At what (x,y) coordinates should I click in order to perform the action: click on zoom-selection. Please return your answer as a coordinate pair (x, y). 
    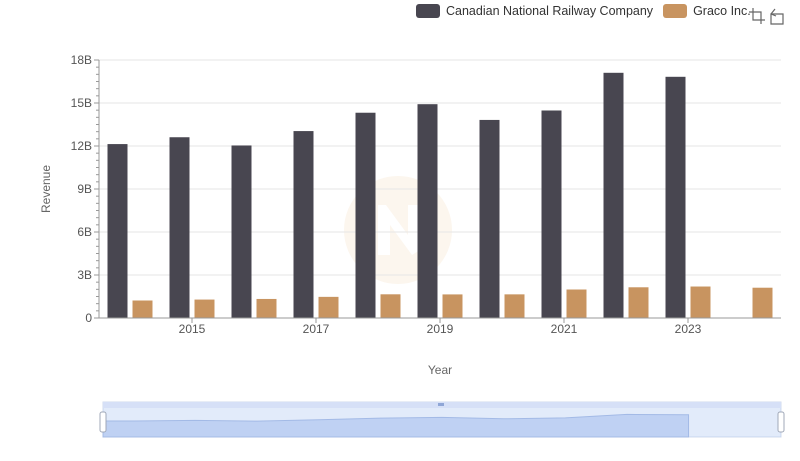
    Looking at the image, I should click on (442, 422).